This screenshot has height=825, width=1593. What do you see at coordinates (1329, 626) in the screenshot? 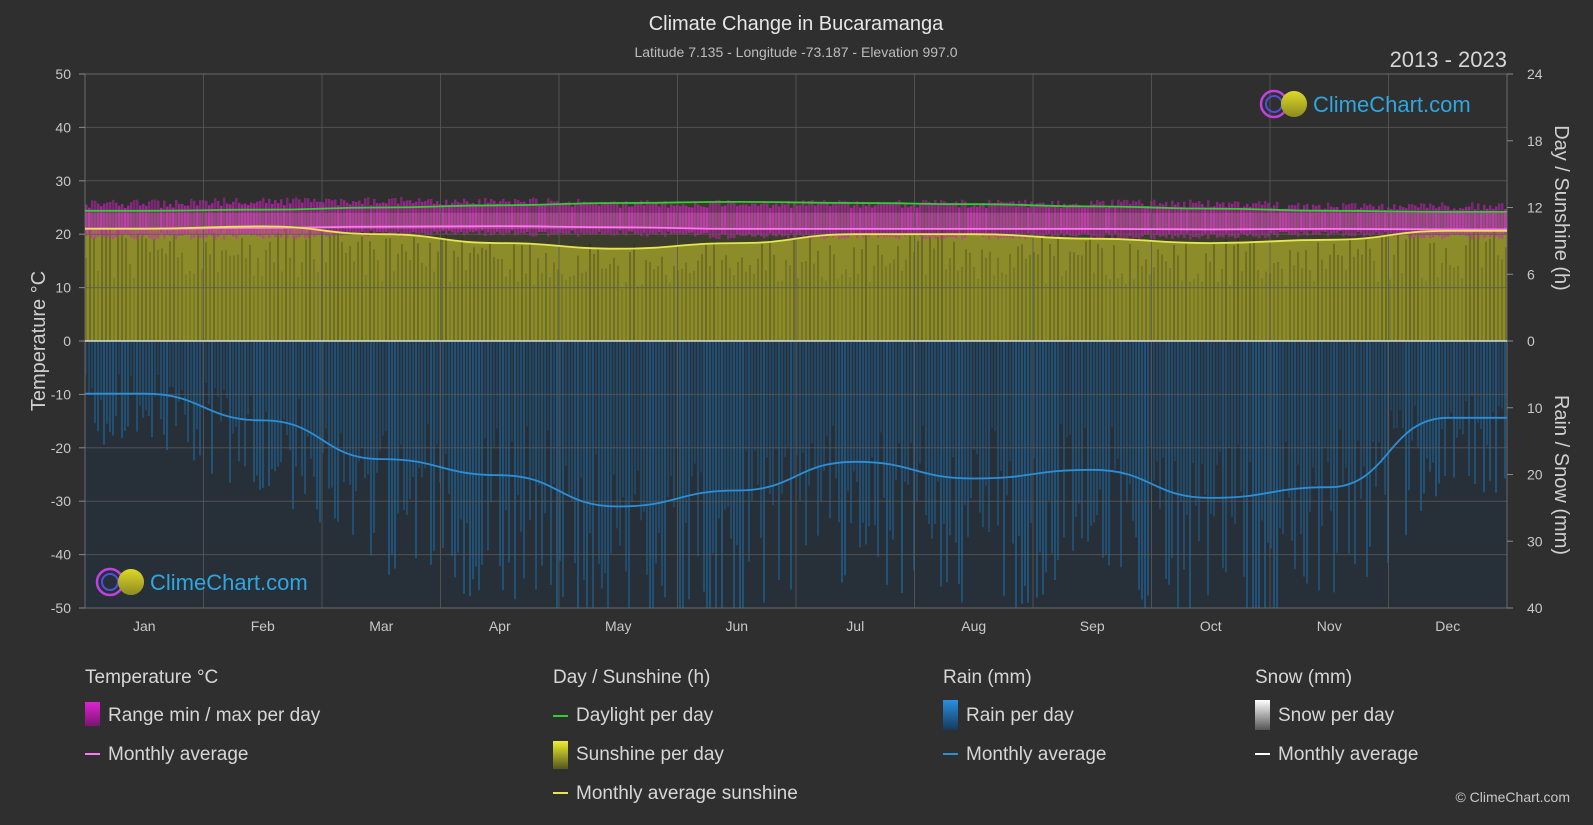
I see `month-tick-label: Nov` at bounding box center [1329, 626].